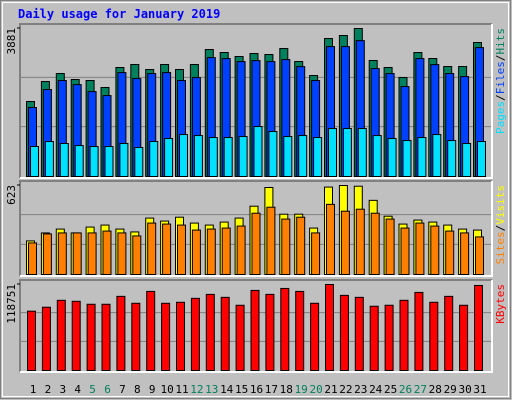  I want to click on y-tick-label: 623, so click(11, 195).